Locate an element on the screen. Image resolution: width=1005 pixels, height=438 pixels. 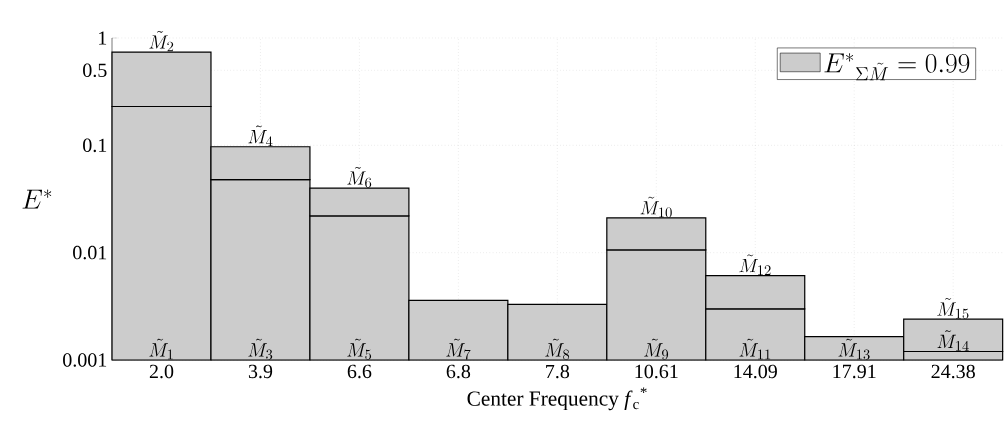
y-axis-title: $E^*$ is located at coordinates (37, 199).